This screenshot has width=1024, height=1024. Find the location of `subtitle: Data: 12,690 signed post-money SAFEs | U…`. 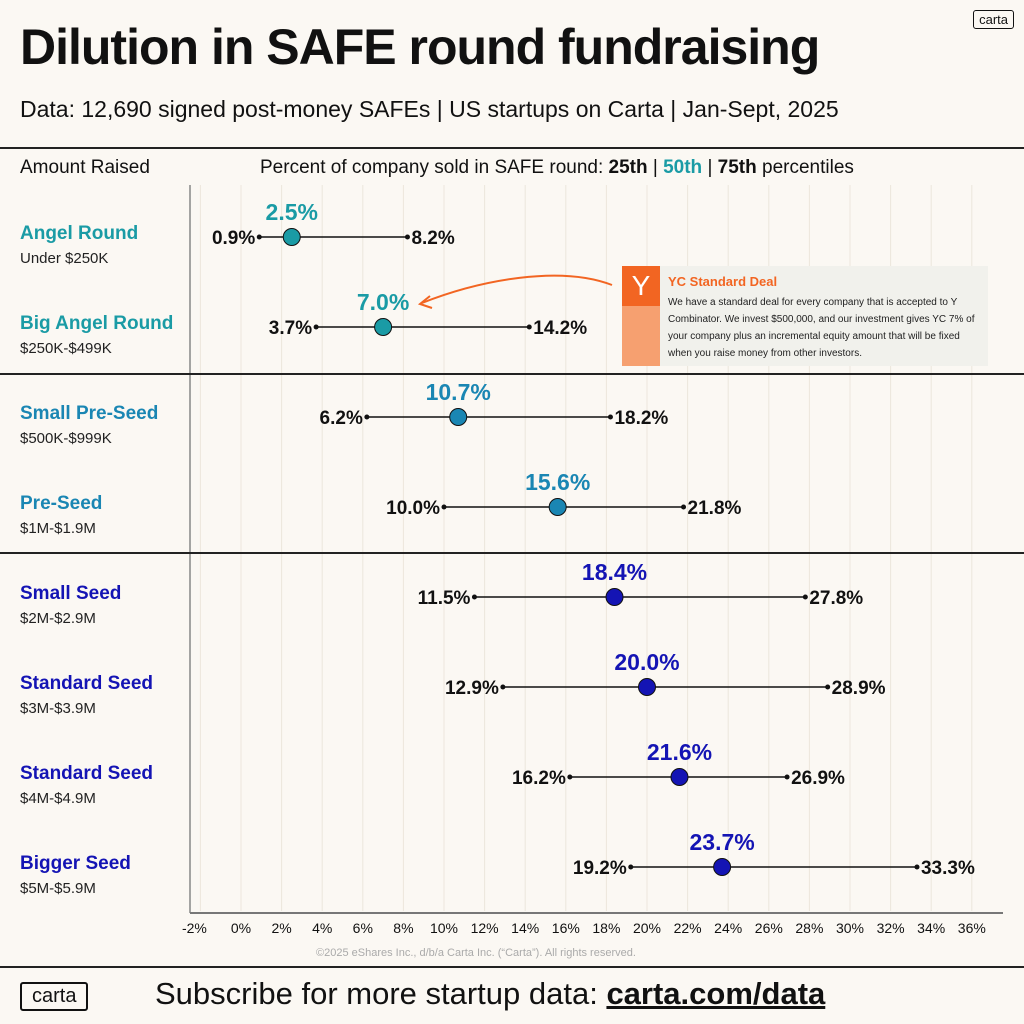

subtitle: Data: 12,690 signed post-money SAFEs | U… is located at coordinates (429, 109).